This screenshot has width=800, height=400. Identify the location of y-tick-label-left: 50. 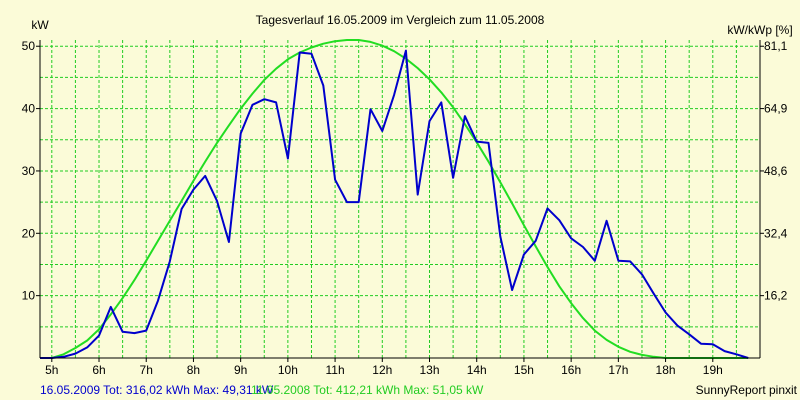
(29, 46).